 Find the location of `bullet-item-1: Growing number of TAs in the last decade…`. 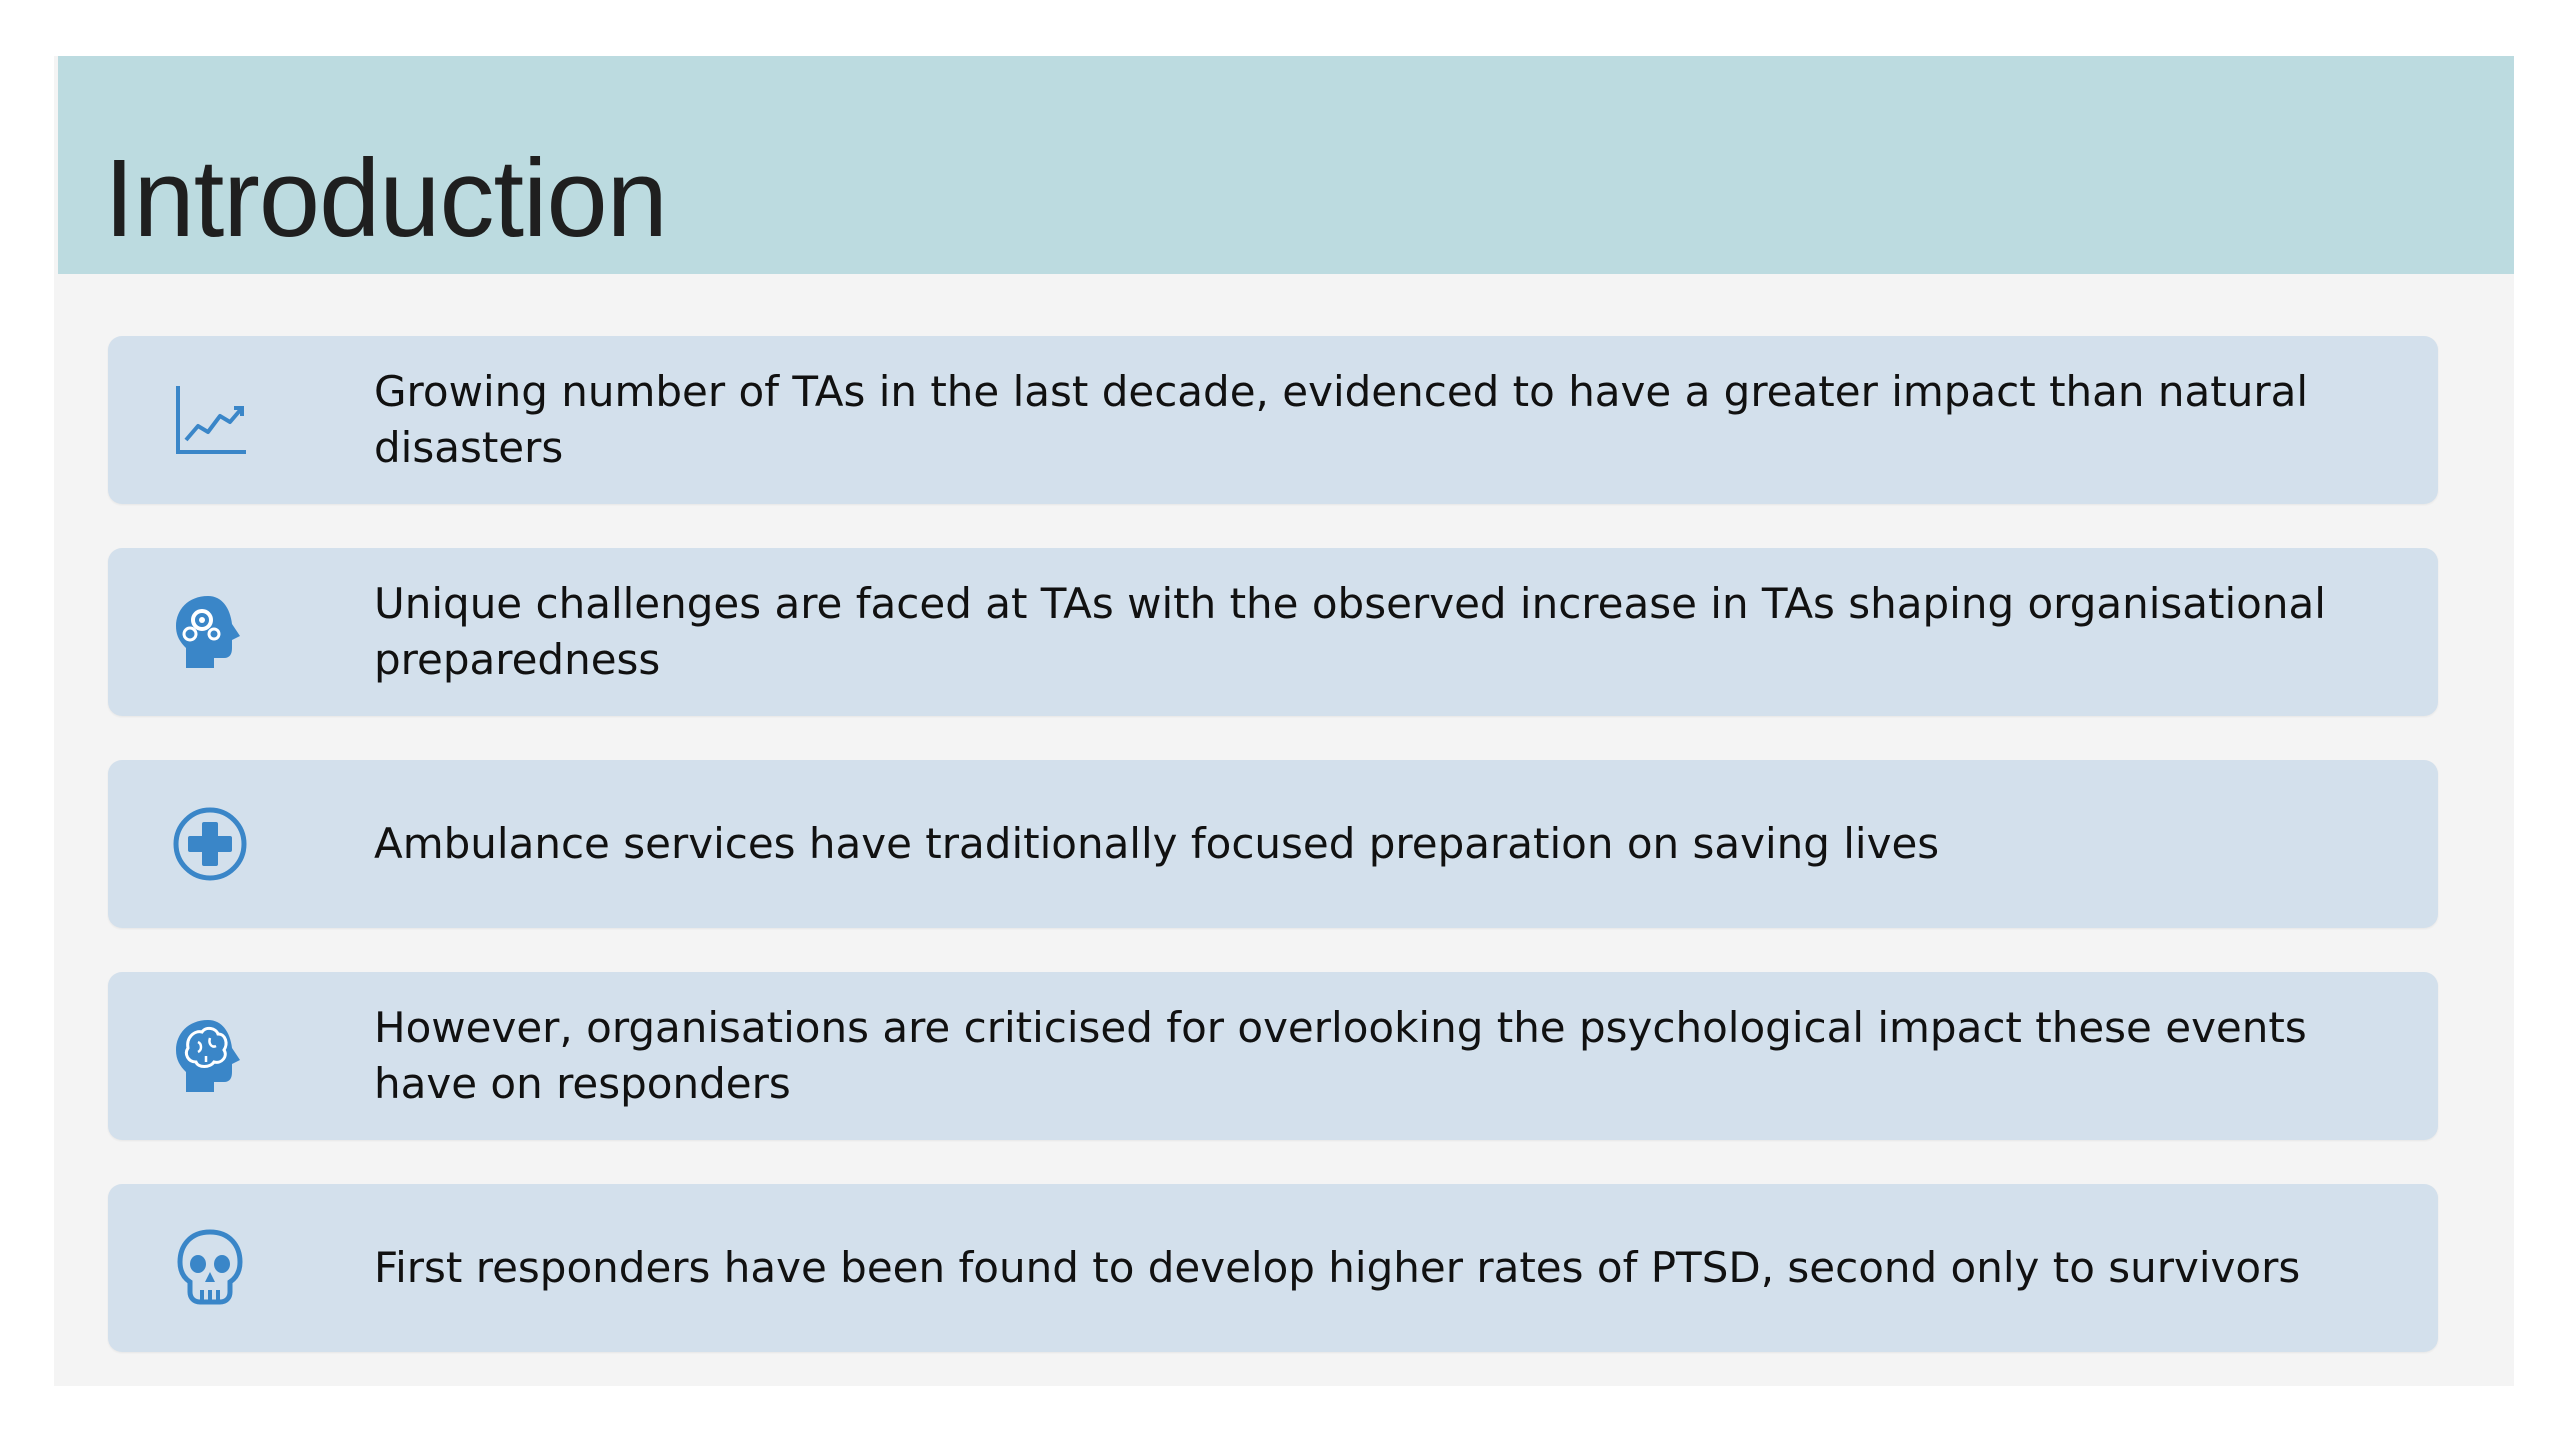

bullet-item-1: Growing number of TAs in the last decade… is located at coordinates (1273, 420).